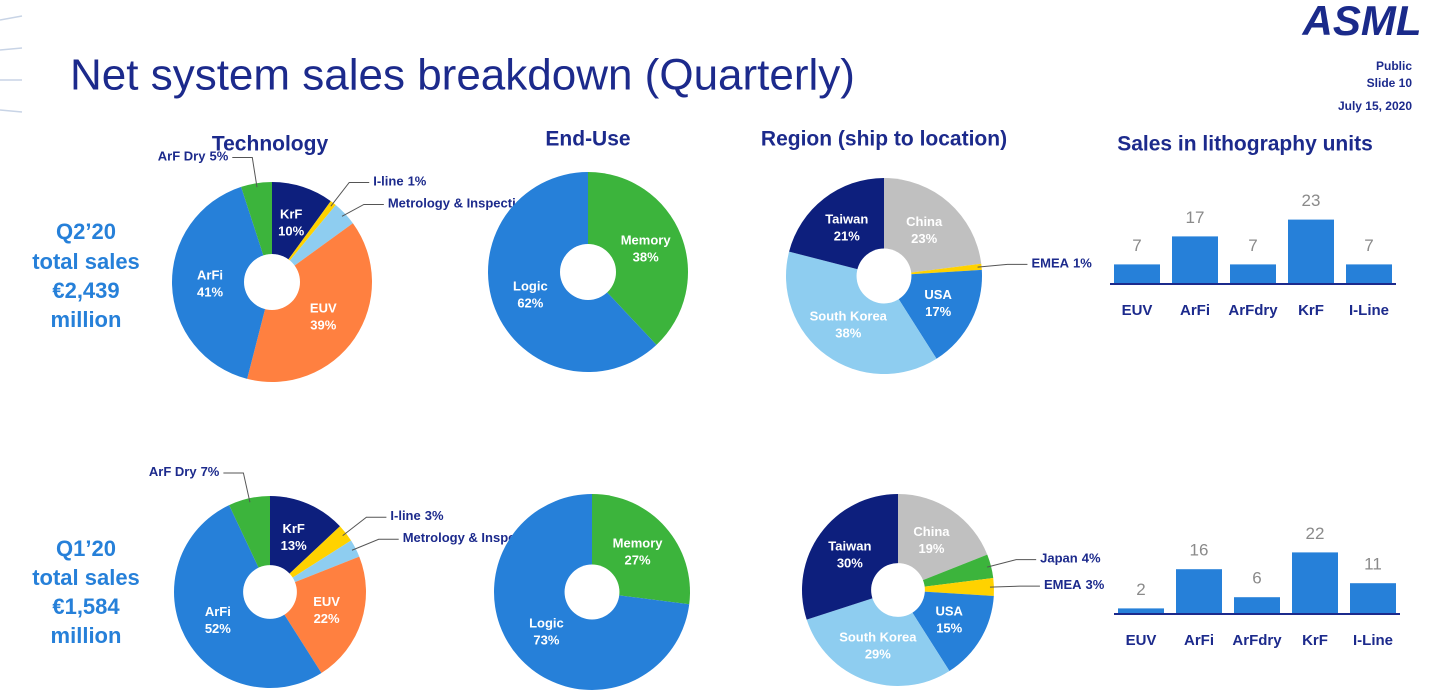 Image resolution: width=1430 pixels, height=700 pixels. What do you see at coordinates (546, 640) in the screenshot?
I see `slice-value: 73%` at bounding box center [546, 640].